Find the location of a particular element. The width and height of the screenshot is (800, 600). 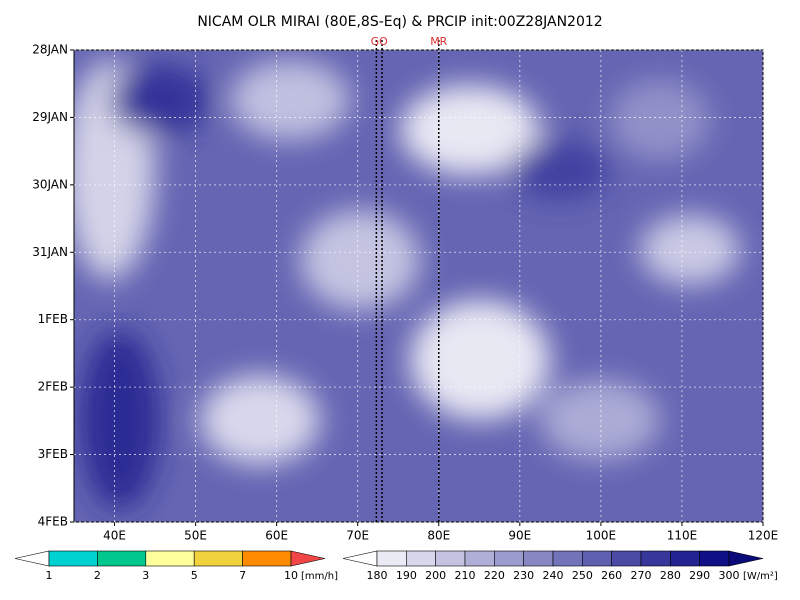

colorbar-label: 280 is located at coordinates (670, 575).